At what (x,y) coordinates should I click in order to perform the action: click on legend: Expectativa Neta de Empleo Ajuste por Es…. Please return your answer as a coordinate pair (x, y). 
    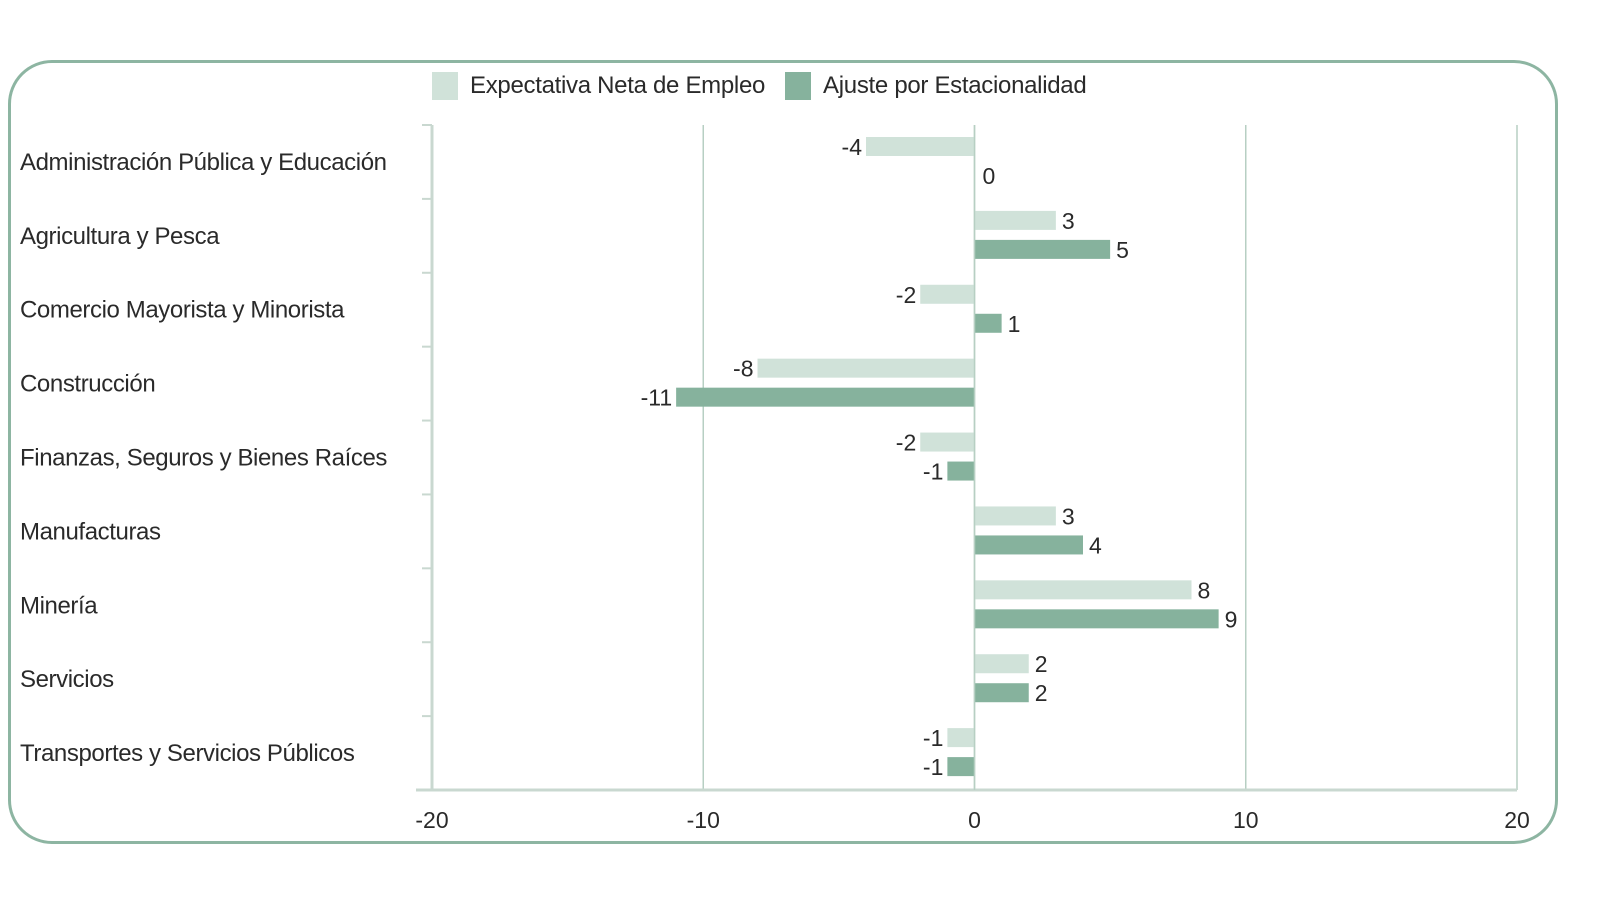
    Looking at the image, I should click on (769, 86).